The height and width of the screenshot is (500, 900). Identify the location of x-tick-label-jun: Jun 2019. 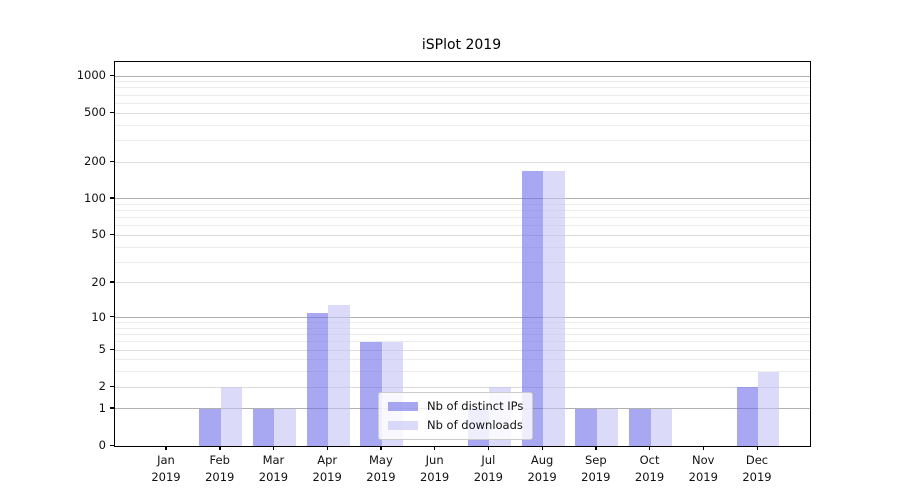
(434, 468).